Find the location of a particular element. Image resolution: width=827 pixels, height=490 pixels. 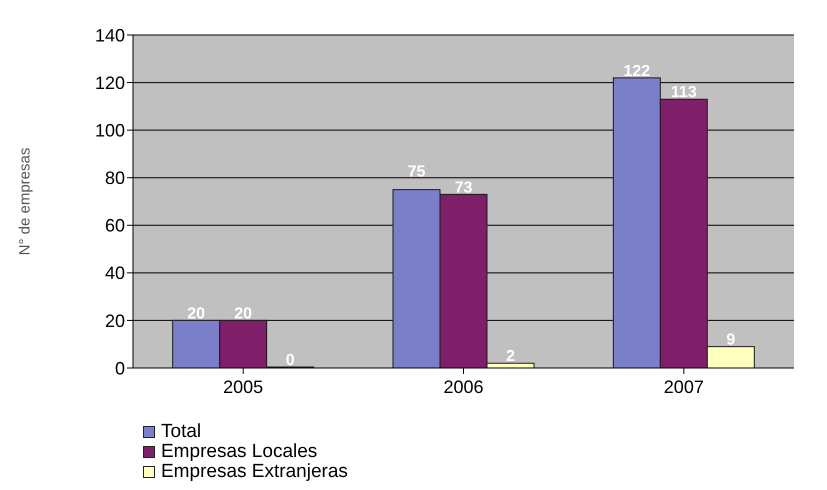

y-tick-label: 80 is located at coordinates (114, 178).